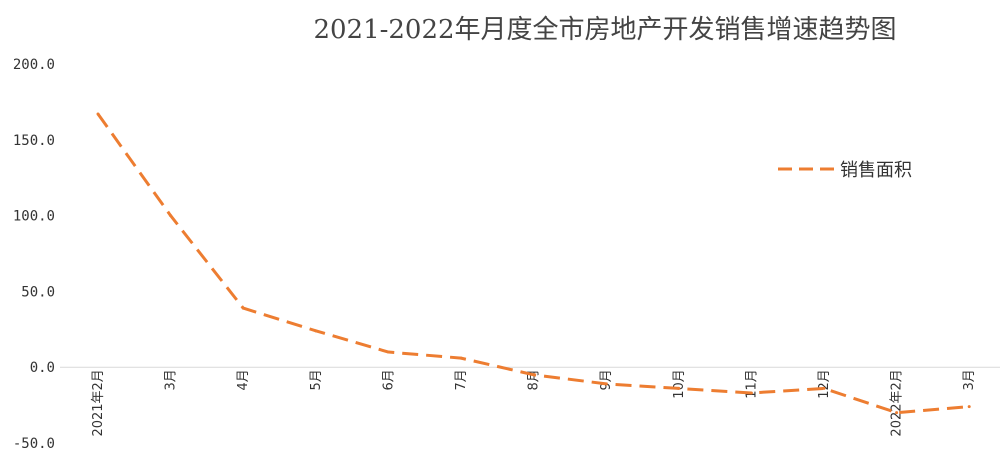 The width and height of the screenshot is (1007, 452). Describe the element at coordinates (388, 379) in the screenshot. I see `x-axis-tick-label: 6月` at that location.